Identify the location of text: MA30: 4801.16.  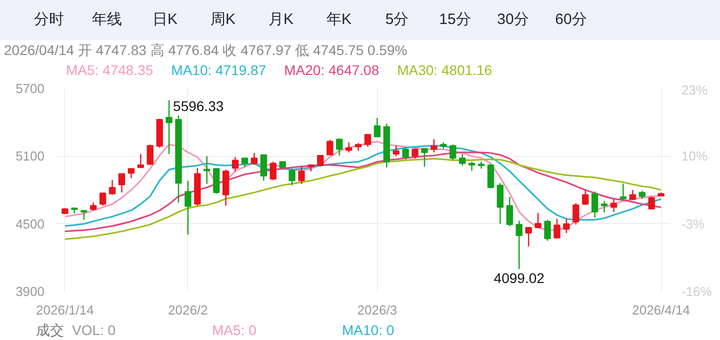
(444, 70).